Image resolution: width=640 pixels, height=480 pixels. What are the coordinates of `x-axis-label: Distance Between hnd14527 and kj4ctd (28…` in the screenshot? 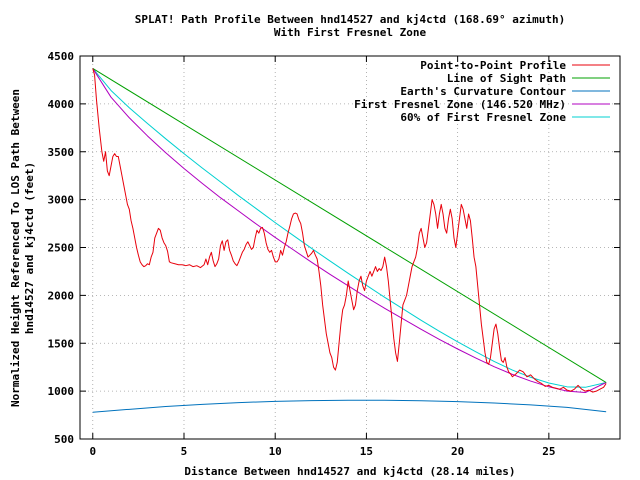 It's located at (349, 471).